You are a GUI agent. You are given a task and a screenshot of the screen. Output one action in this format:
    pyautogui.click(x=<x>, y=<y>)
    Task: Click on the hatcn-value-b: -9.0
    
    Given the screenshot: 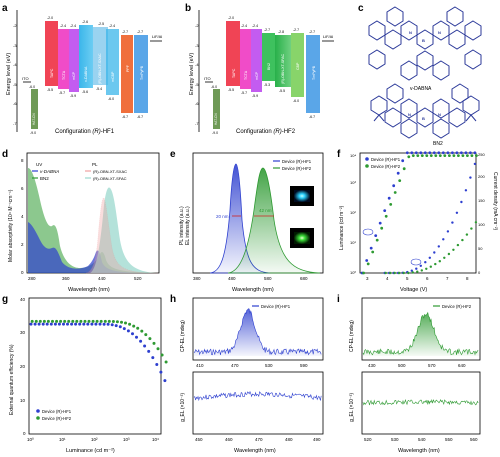 What is the action you would take?
    pyautogui.click(x=215, y=133)
    